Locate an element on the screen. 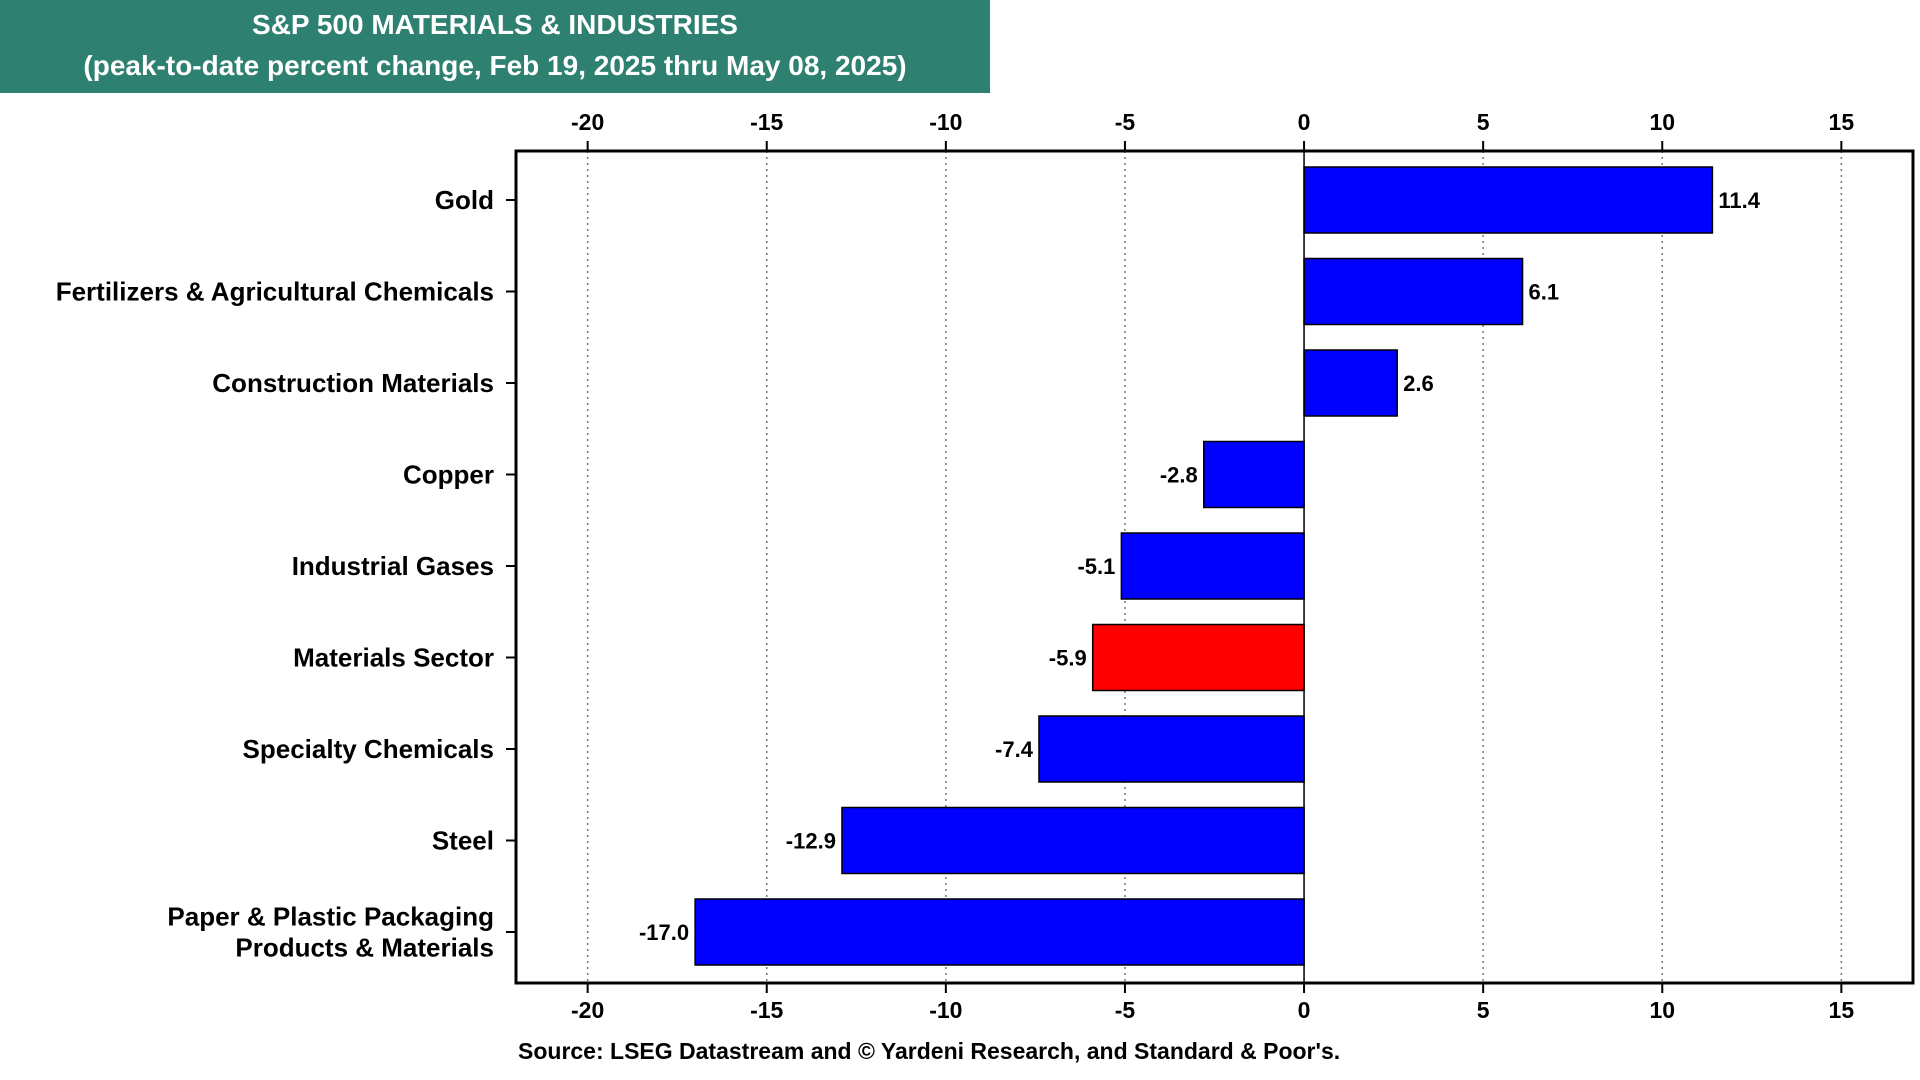  data-label: 6.1 is located at coordinates (1544, 292).